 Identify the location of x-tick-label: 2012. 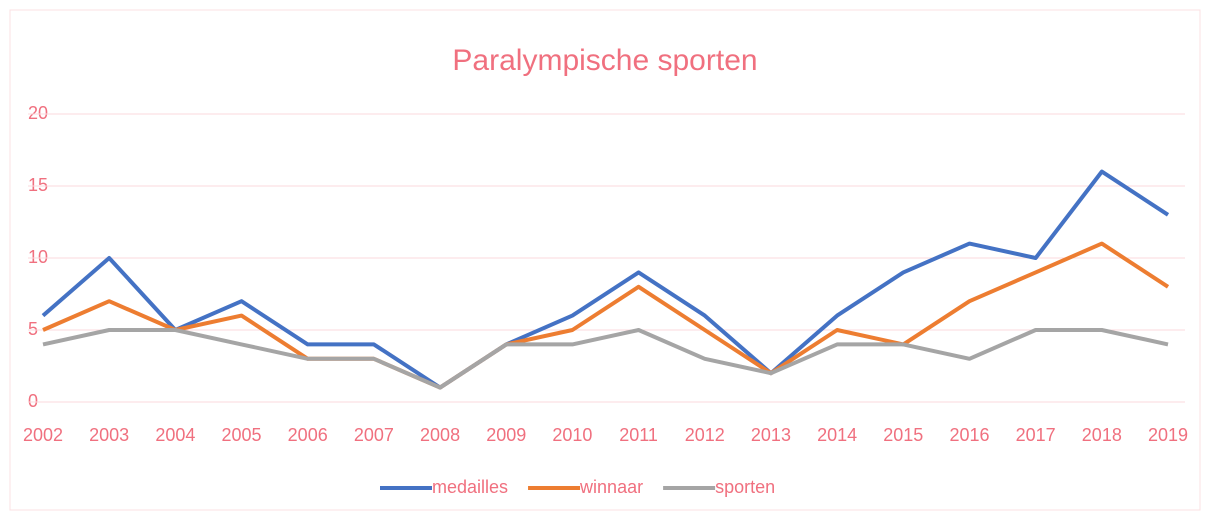
(705, 435).